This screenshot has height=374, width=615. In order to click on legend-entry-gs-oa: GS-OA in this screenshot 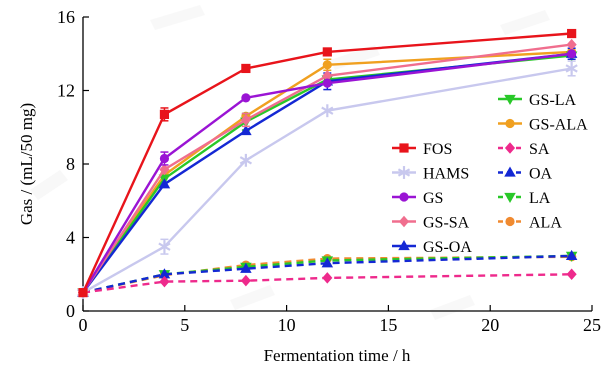, I will do `click(432, 247)`.